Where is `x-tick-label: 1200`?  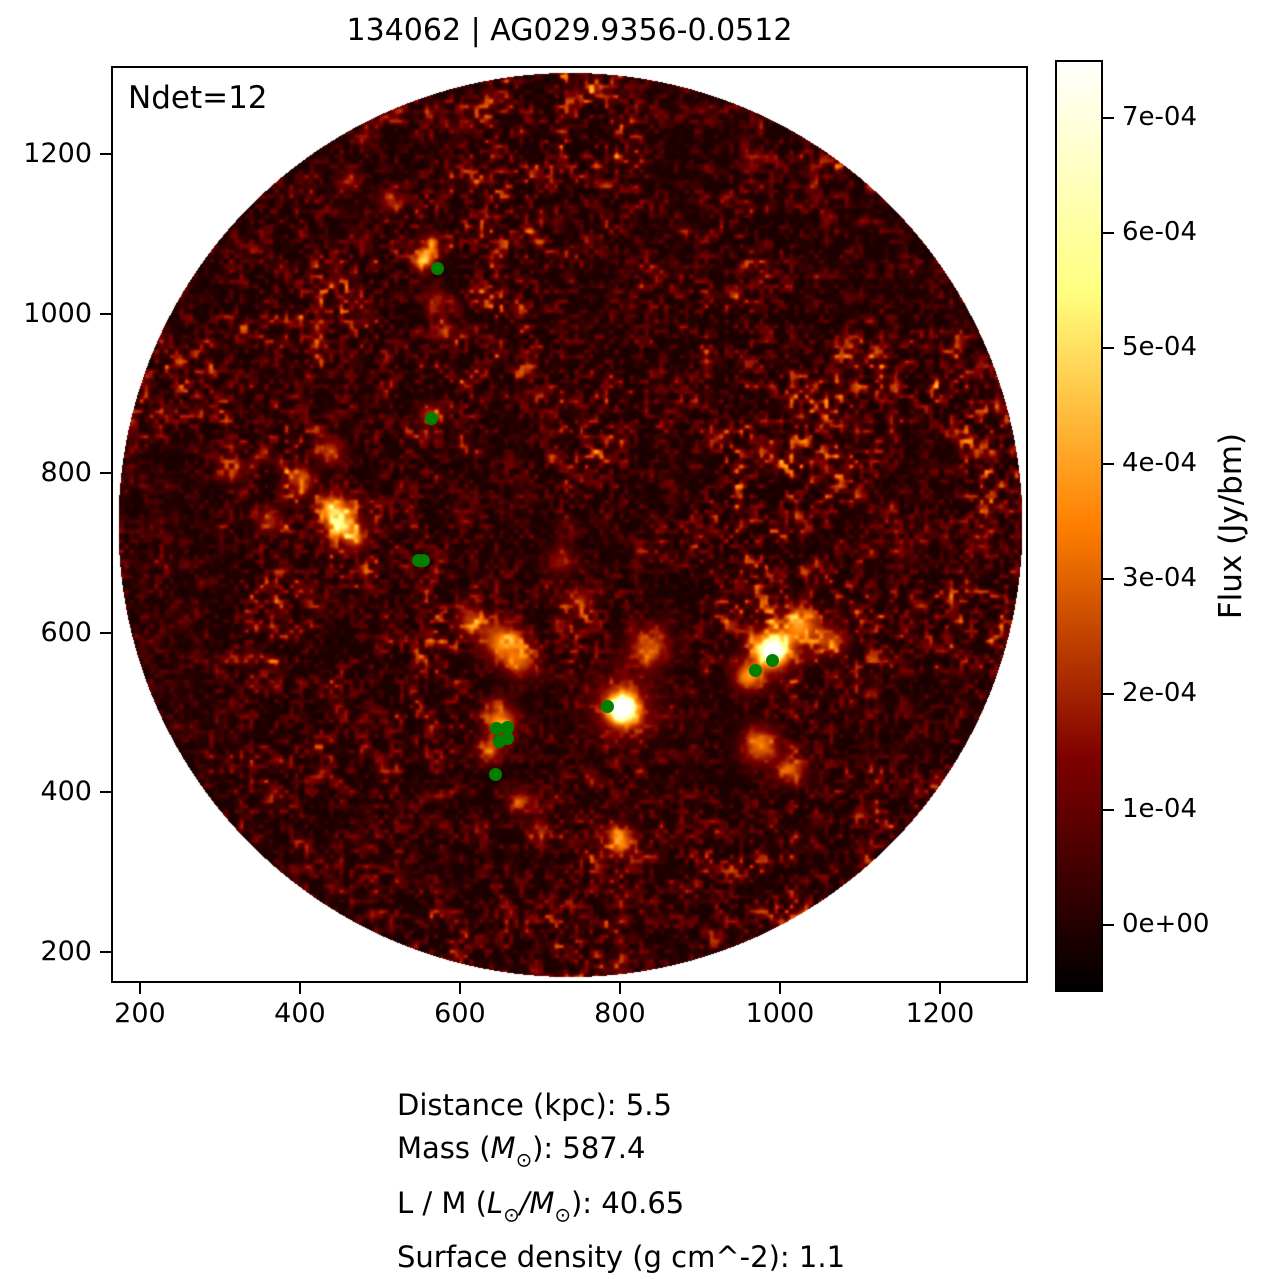 x-tick-label: 1200 is located at coordinates (940, 1013).